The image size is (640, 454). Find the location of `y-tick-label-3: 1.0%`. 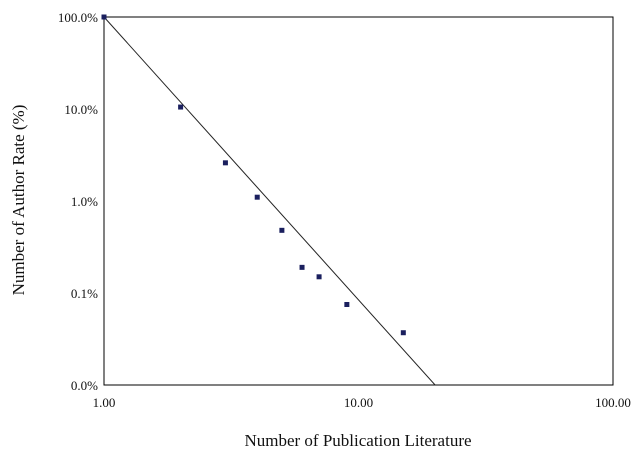

y-tick-label-3: 1.0% is located at coordinates (84, 201).